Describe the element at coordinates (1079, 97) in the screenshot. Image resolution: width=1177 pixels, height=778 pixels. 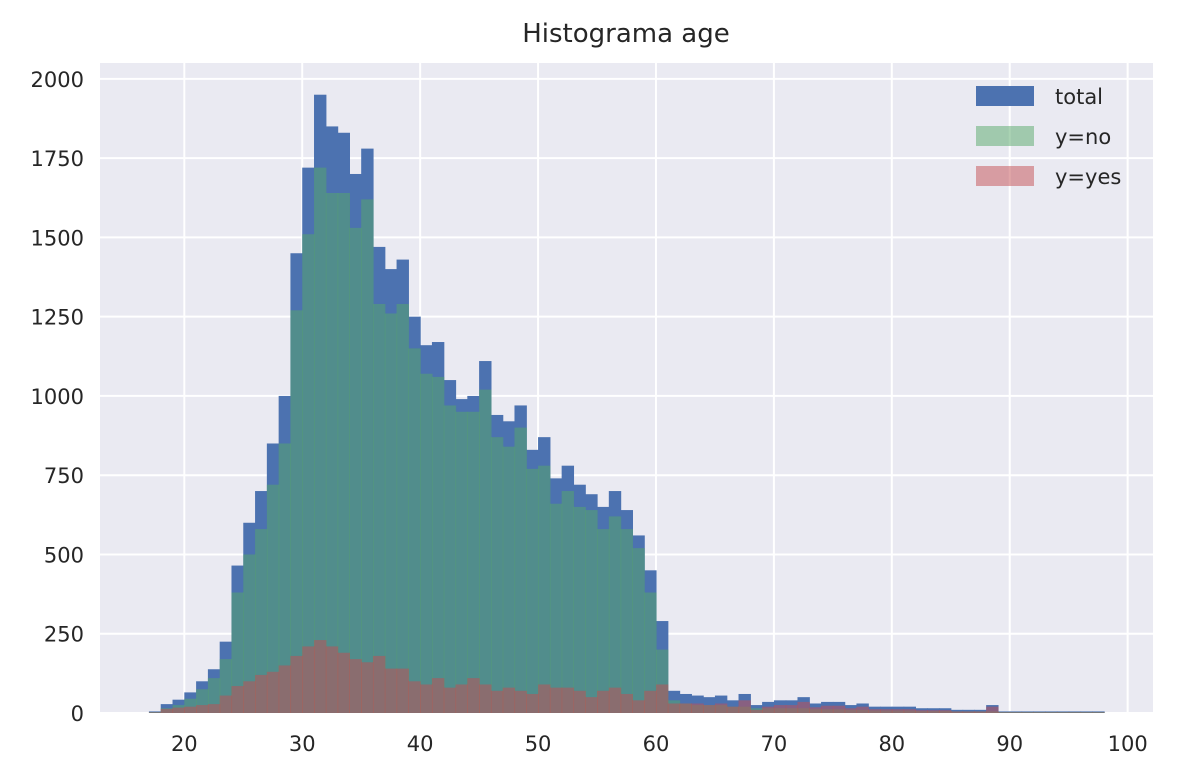
I see `legend-label: total` at that location.